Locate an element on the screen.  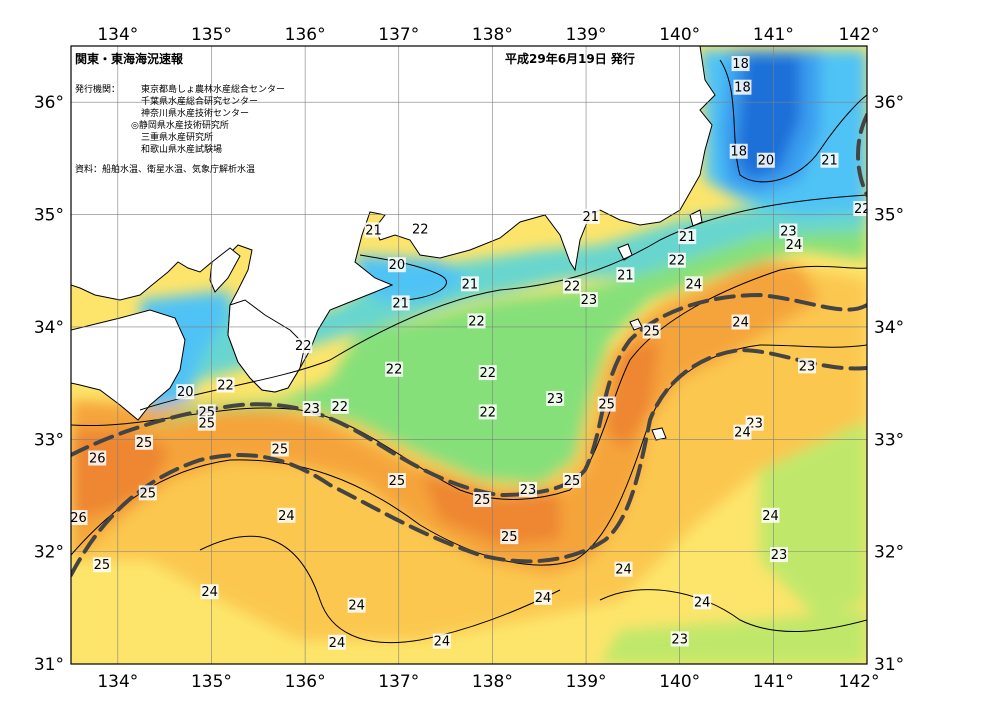
lat-tick-right: 32° is located at coordinates (889, 553).